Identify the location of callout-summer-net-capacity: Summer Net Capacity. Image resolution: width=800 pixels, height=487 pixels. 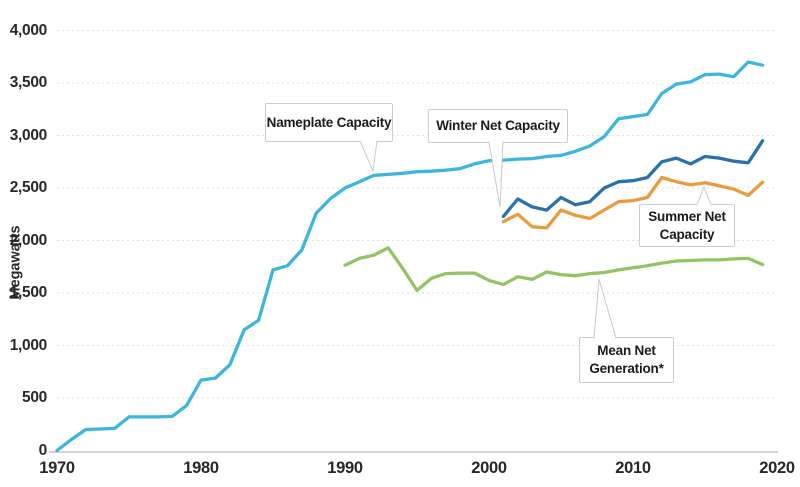
(687, 225).